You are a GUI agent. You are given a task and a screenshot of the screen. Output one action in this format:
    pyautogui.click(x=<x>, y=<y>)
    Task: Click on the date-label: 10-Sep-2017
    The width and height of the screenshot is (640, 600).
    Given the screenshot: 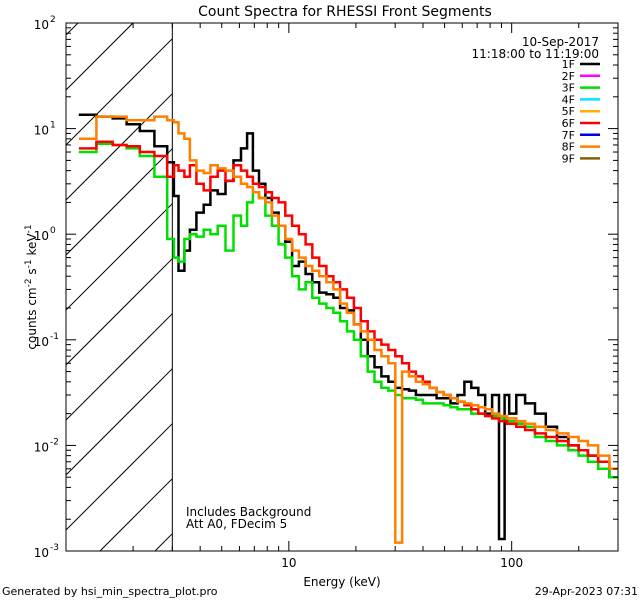 What is the action you would take?
    pyautogui.click(x=560, y=42)
    